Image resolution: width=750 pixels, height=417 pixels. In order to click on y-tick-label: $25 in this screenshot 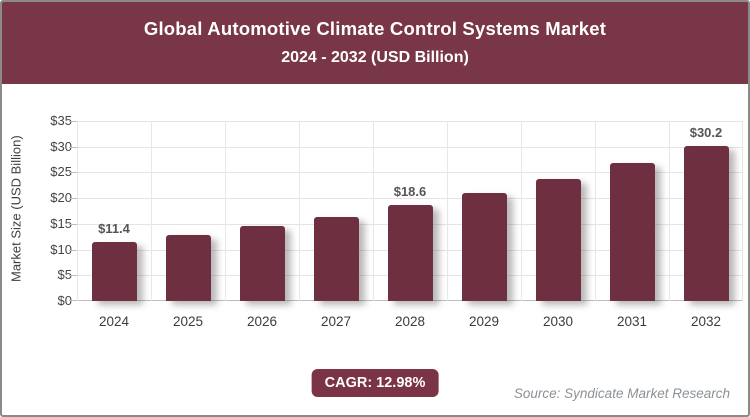, I will do `click(61, 172)`.